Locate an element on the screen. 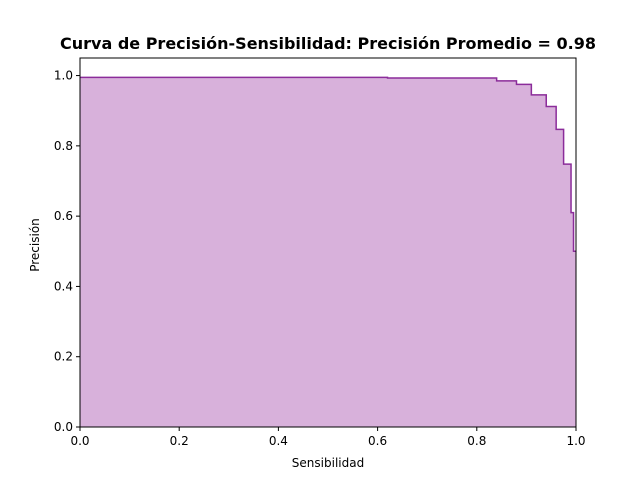  x-tick-label: 0.2 is located at coordinates (179, 441).